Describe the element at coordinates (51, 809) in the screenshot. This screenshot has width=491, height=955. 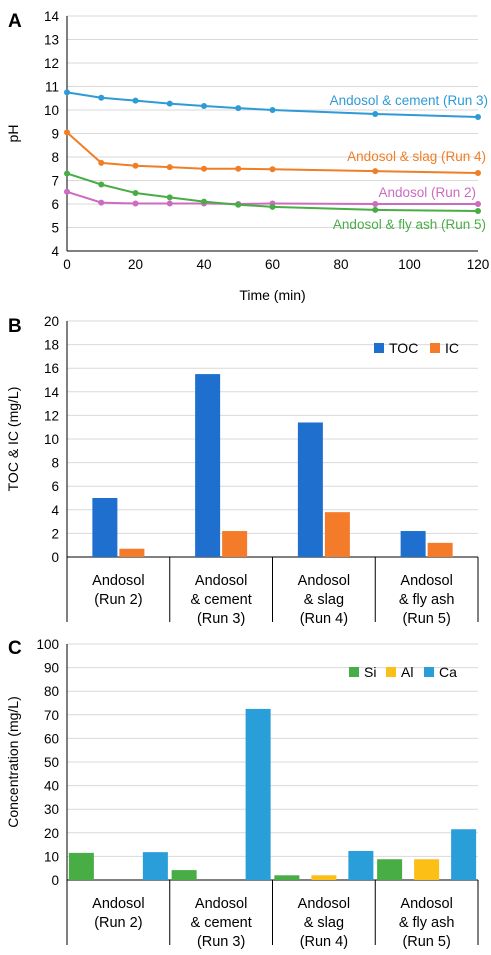
I see `y-tick-label: 30` at that location.